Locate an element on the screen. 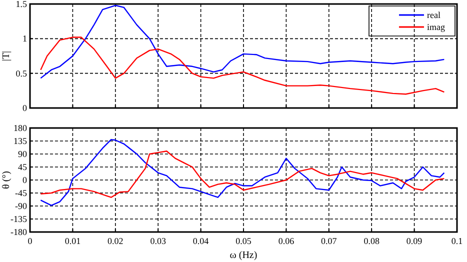 The image size is (467, 262). x-tick-label: 0.01 is located at coordinates (72, 241).